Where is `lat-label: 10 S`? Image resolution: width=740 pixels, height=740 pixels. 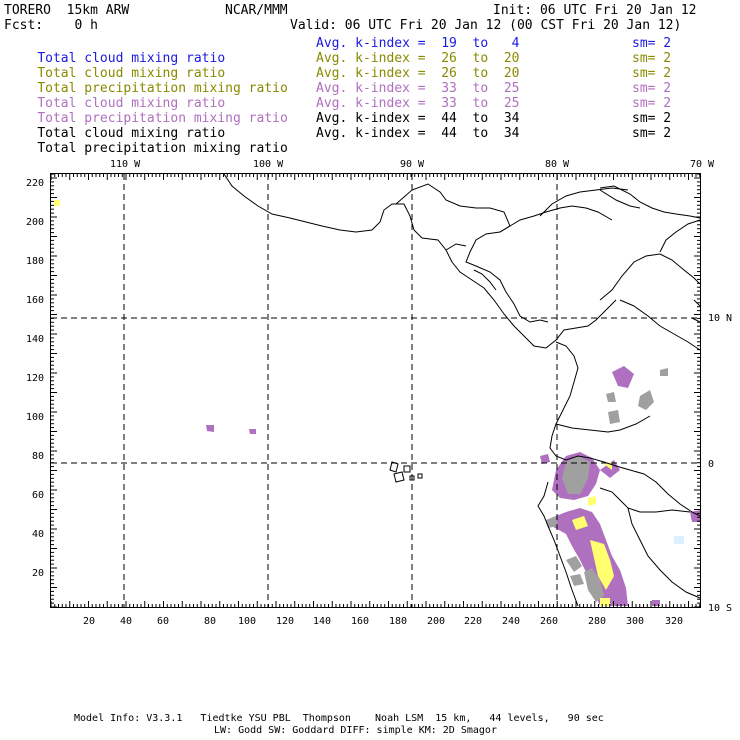
lat-label: 10 S is located at coordinates (720, 608).